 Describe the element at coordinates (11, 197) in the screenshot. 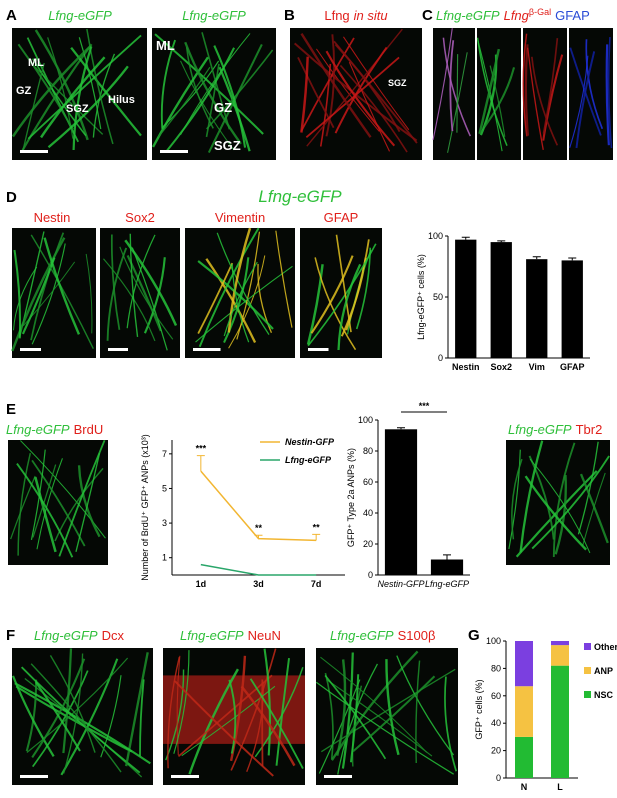

I see `panel-letter: D` at that location.